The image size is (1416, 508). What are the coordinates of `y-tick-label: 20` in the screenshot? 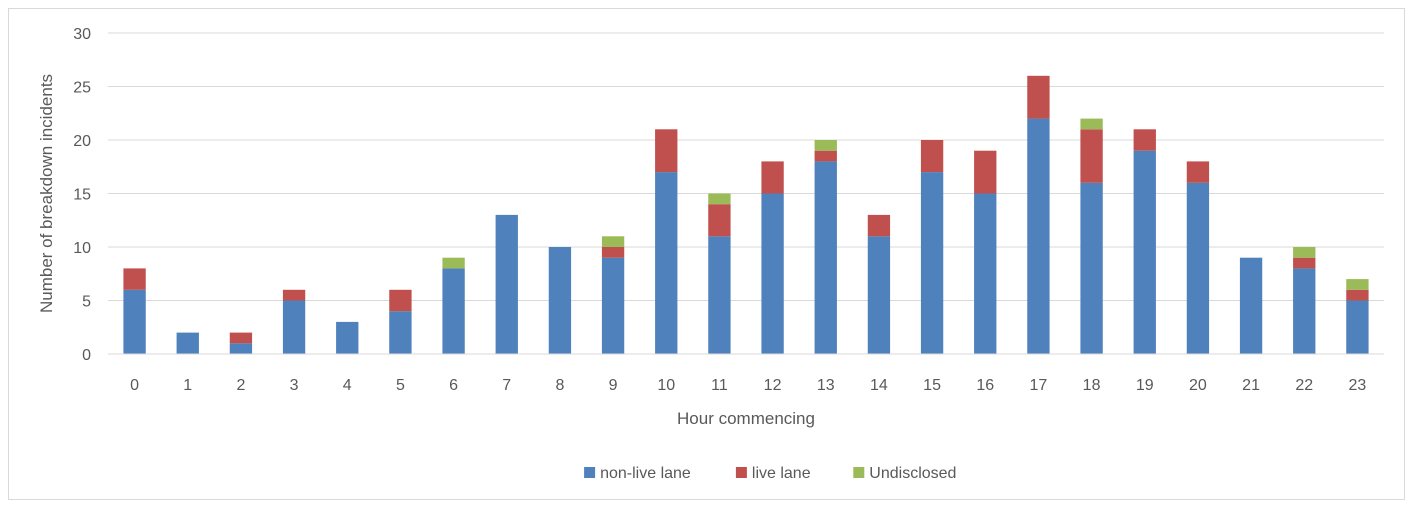 It's located at (82, 141).